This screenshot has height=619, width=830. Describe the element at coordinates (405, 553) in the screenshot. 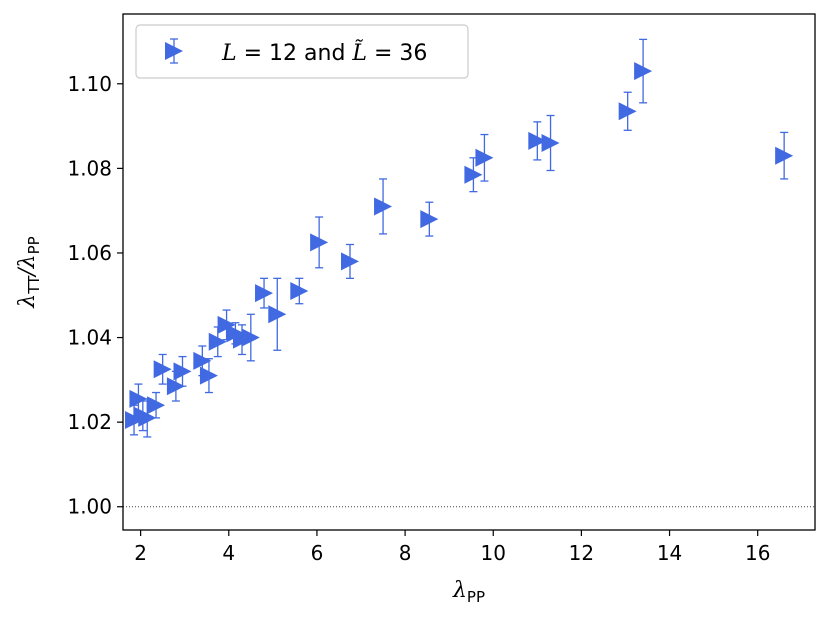

I see `x-tick-label: 8` at that location.